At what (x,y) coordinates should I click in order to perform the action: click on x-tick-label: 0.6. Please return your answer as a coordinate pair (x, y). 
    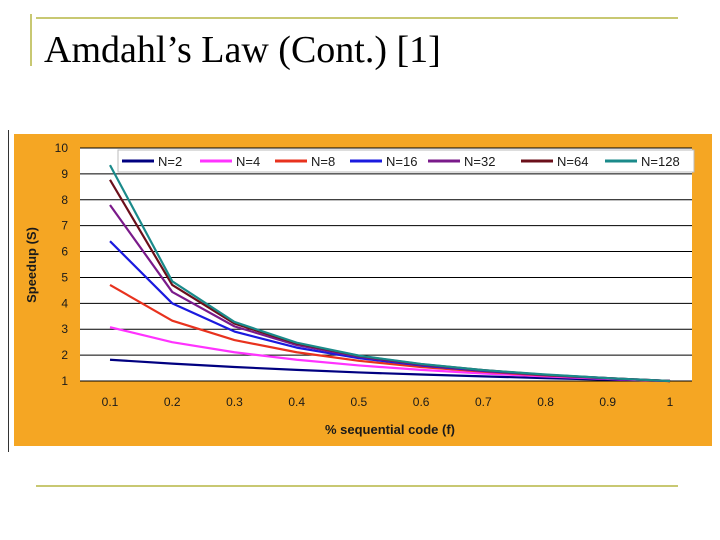
    Looking at the image, I should click on (421, 402).